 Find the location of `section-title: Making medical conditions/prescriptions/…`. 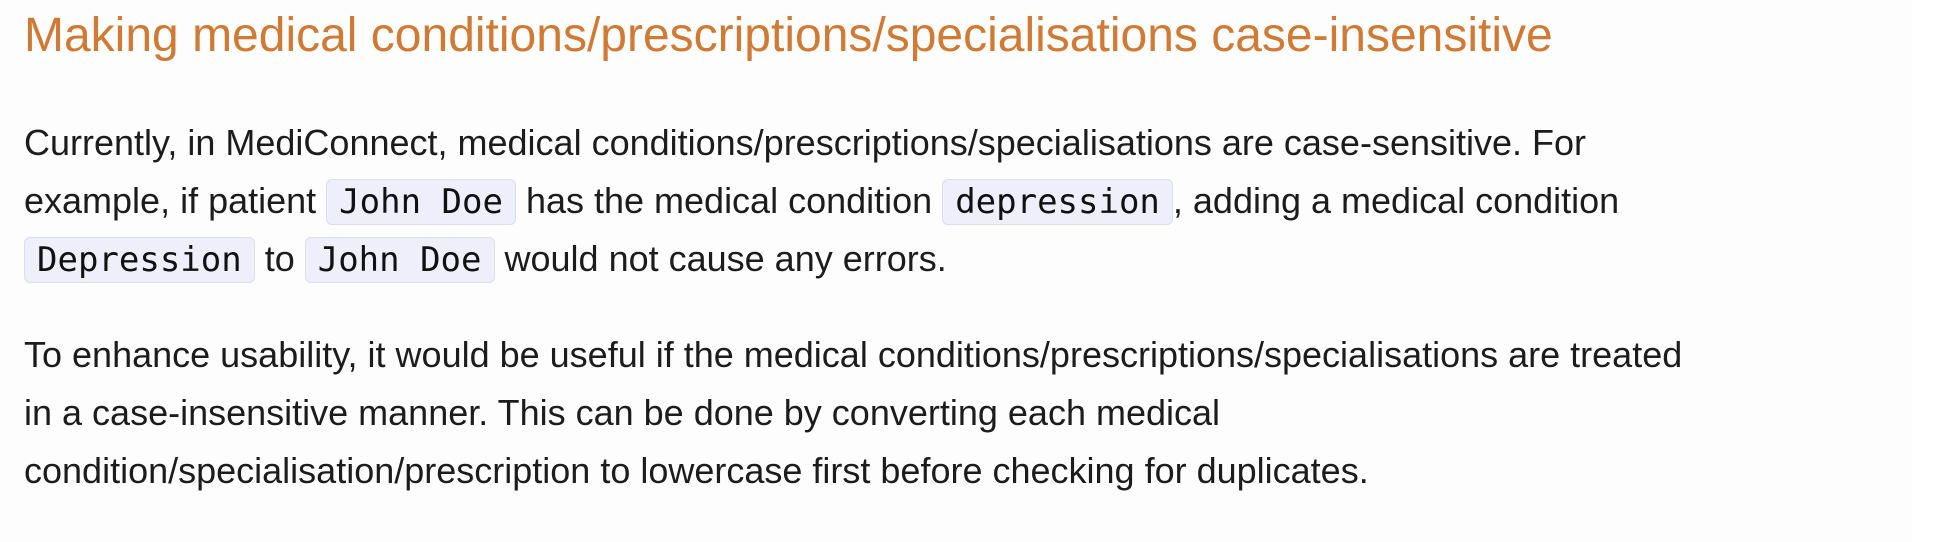

section-title: Making medical conditions/prescriptions/… is located at coordinates (788, 35).